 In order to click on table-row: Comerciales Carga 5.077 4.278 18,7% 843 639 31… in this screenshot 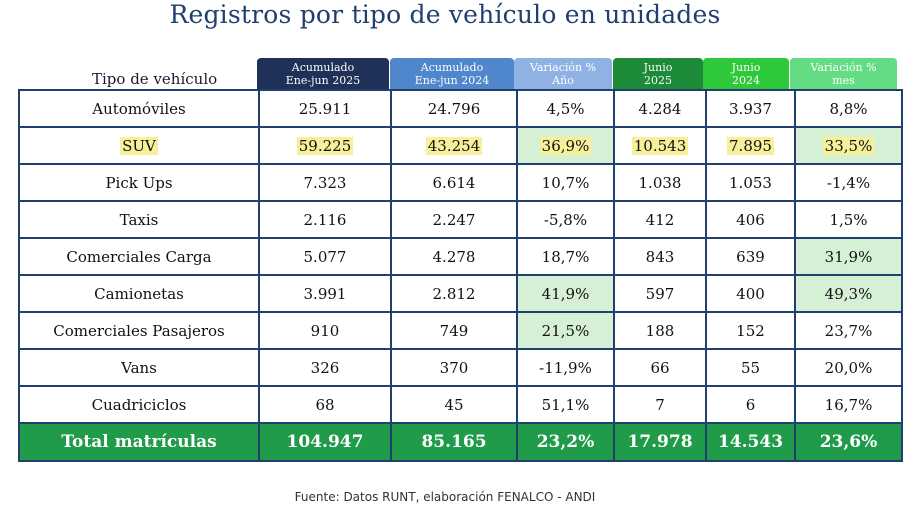, I will do `click(460, 256)`.